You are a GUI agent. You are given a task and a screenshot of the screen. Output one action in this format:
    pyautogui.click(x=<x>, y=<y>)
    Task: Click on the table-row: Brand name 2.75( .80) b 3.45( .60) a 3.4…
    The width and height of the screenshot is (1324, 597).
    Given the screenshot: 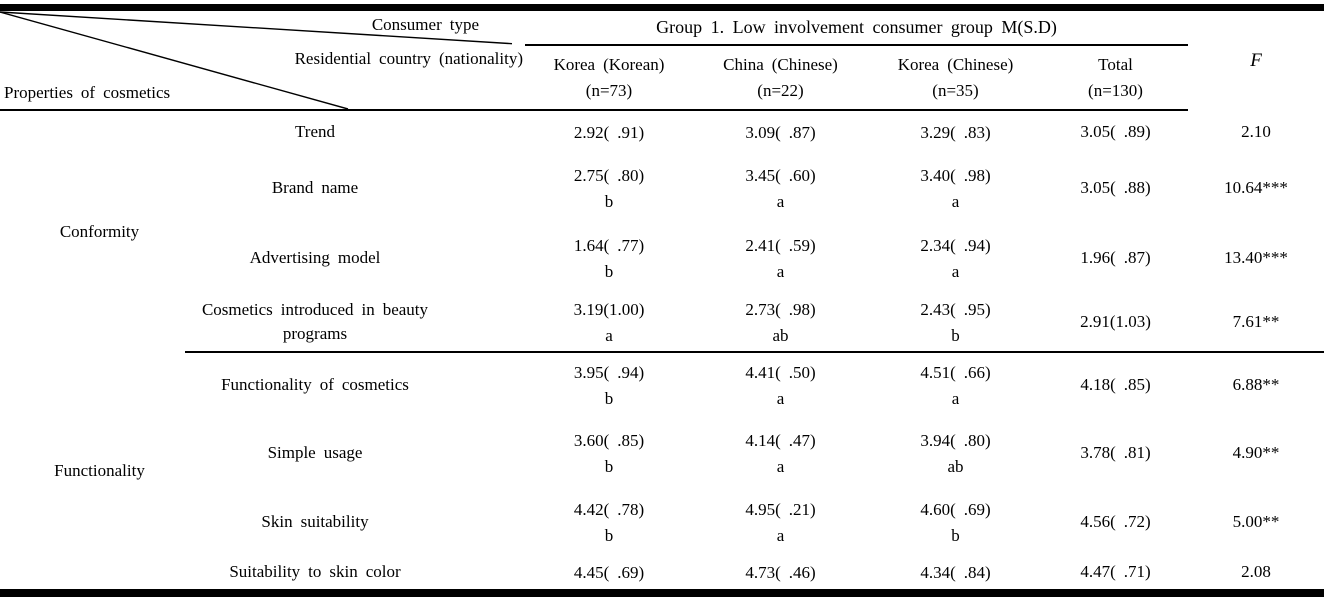 What is the action you would take?
    pyautogui.click(x=662, y=188)
    